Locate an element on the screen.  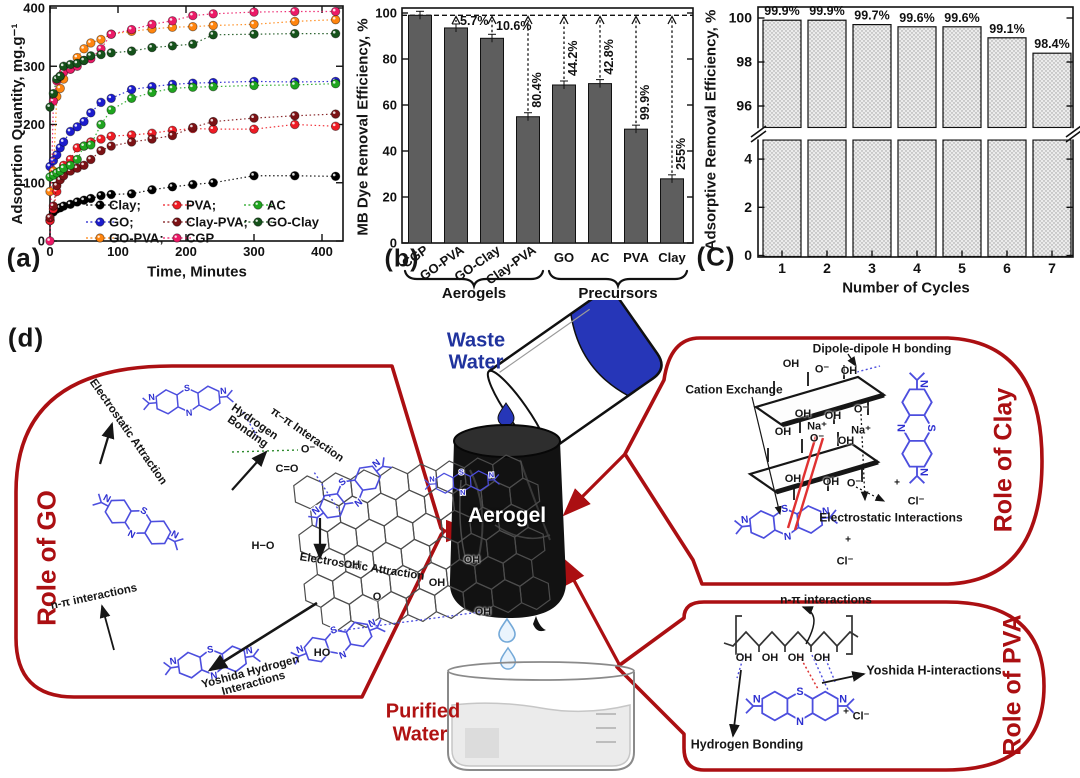
svg-text: 98.4% is located at coordinates (1051, 44).